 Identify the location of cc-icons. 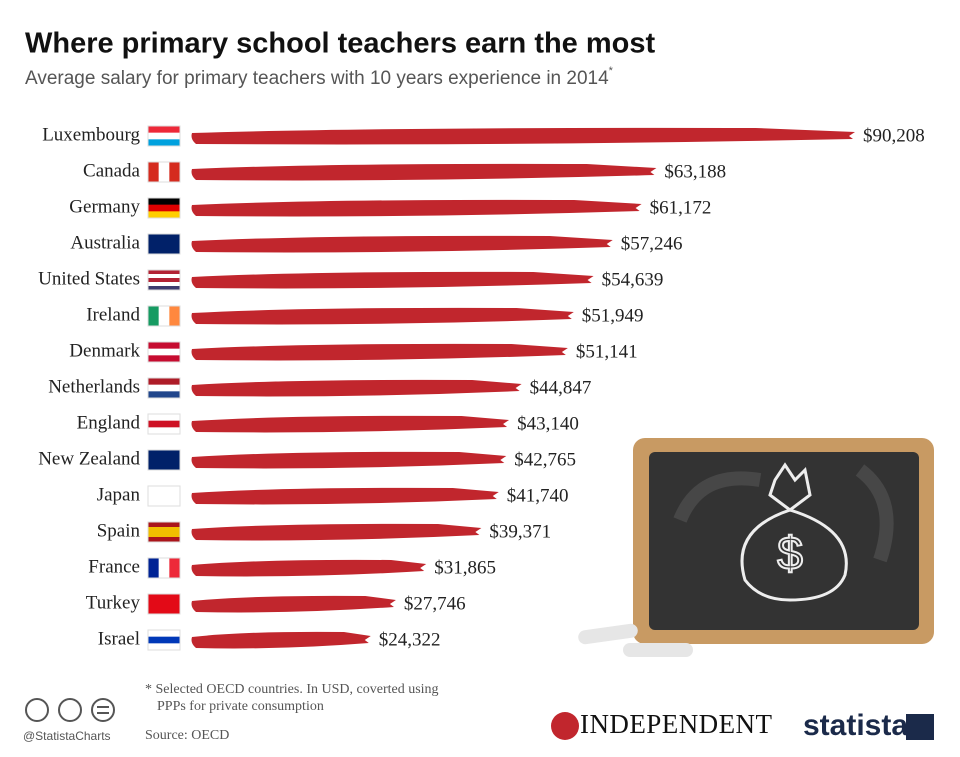
(70, 710).